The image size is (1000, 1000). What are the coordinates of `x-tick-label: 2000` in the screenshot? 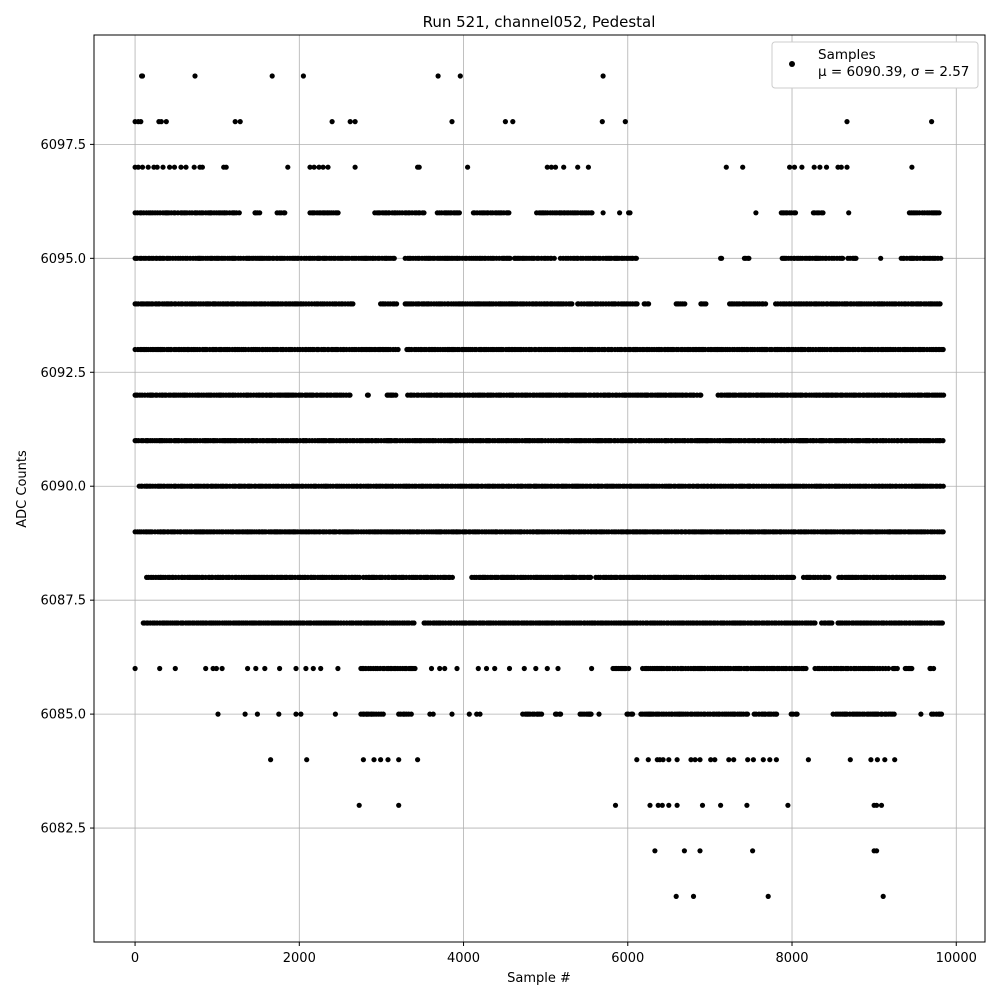 It's located at (299, 958).